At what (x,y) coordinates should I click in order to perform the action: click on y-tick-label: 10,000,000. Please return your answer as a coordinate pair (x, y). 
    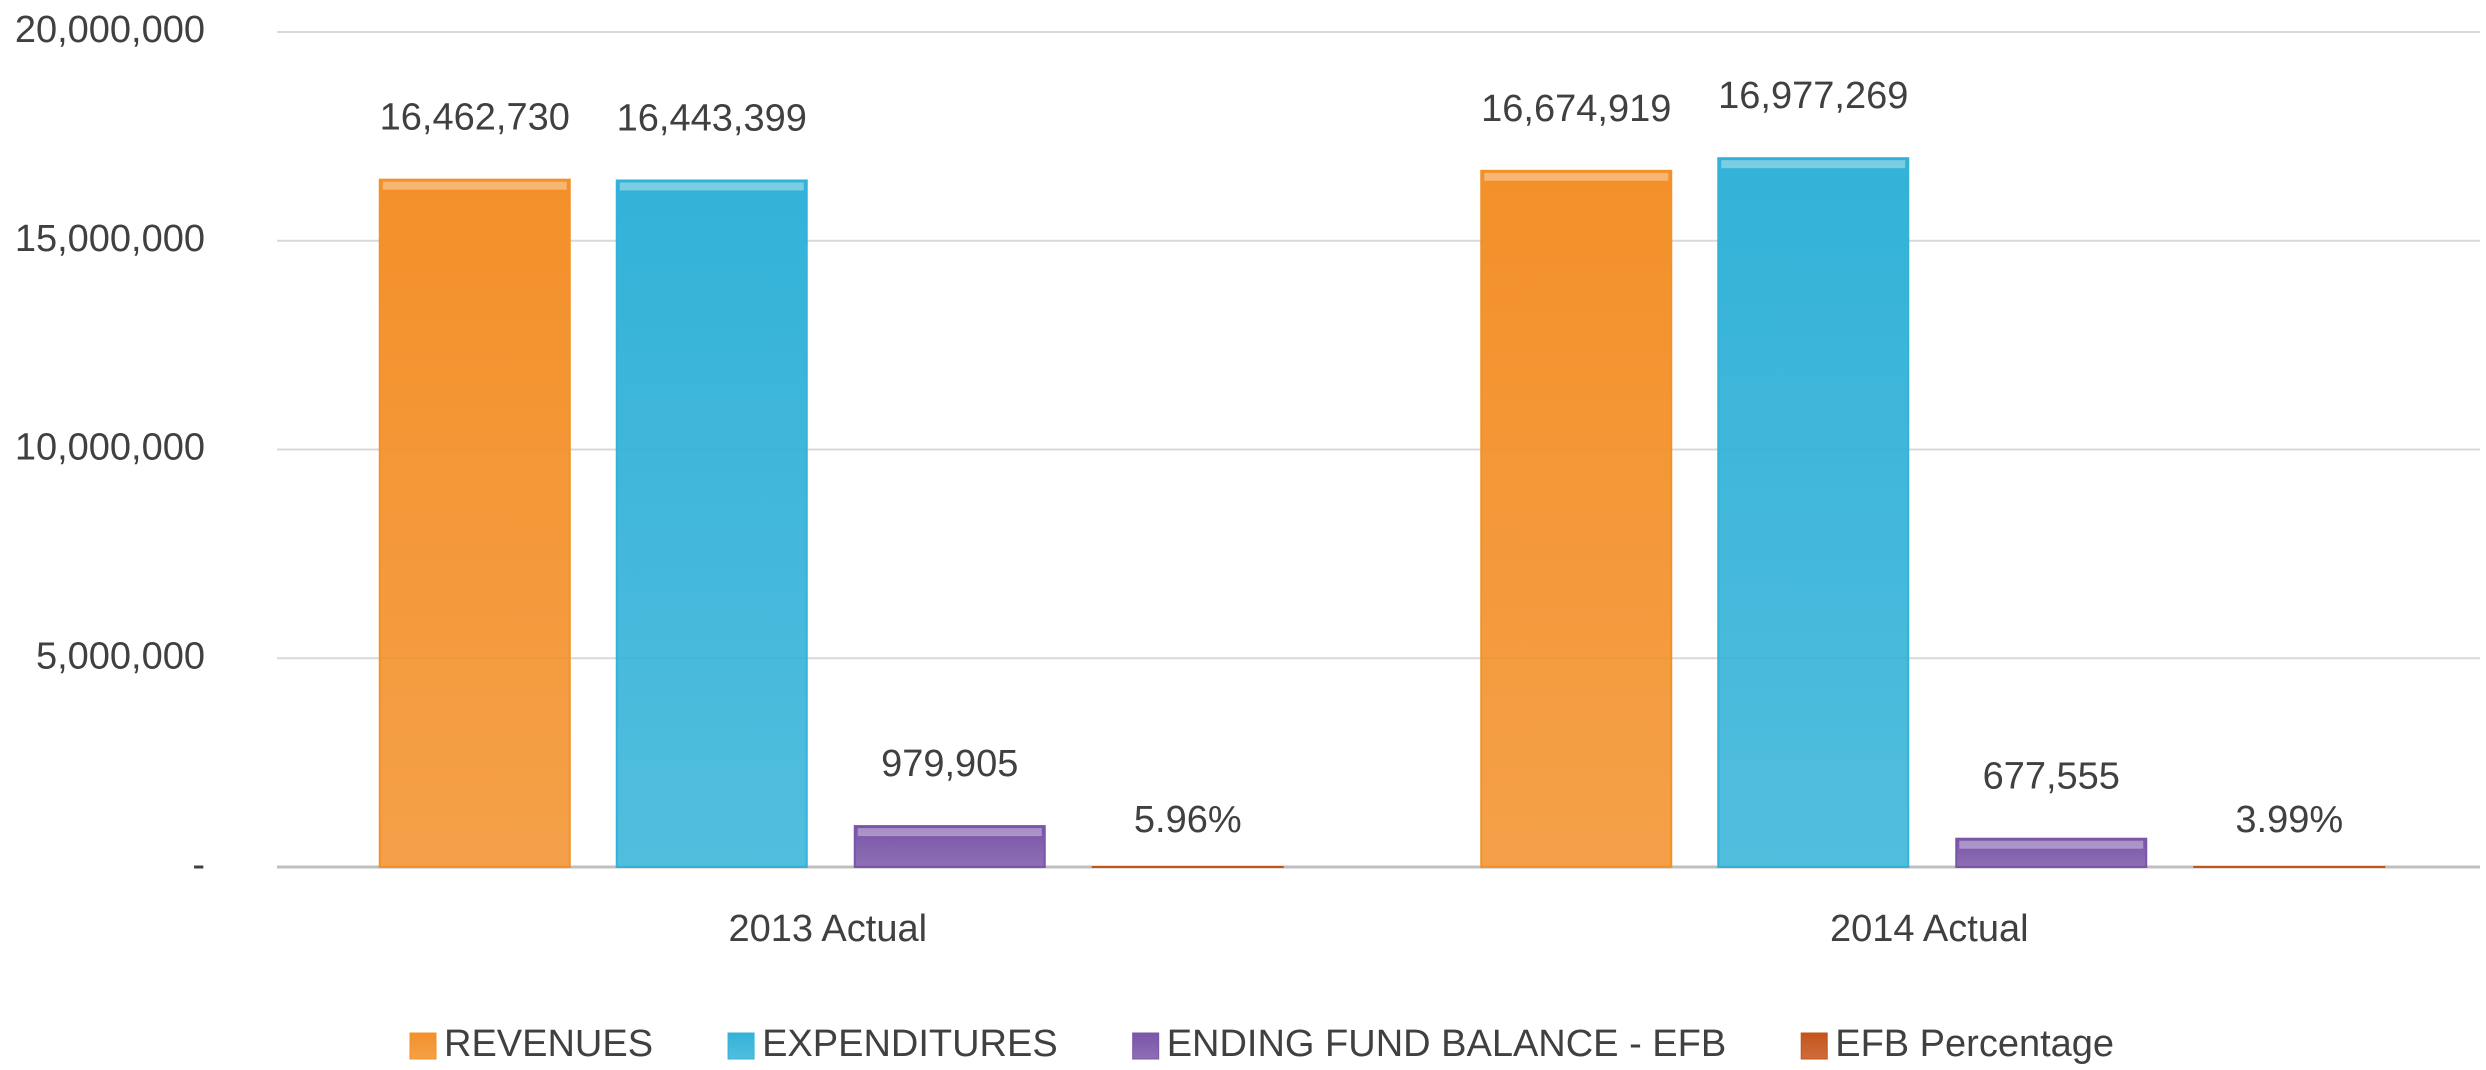
    Looking at the image, I should click on (110, 448).